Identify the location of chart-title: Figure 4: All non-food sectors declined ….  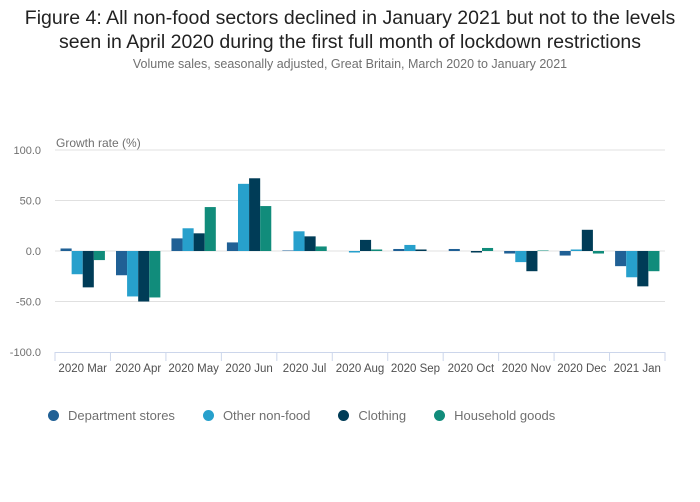
(350, 30).